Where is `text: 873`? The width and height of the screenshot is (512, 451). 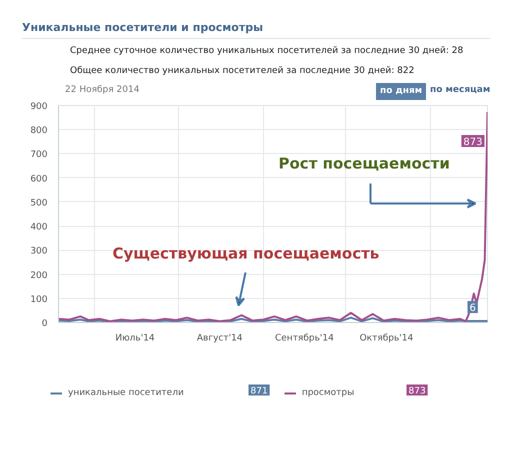
text: 873 is located at coordinates (417, 391).